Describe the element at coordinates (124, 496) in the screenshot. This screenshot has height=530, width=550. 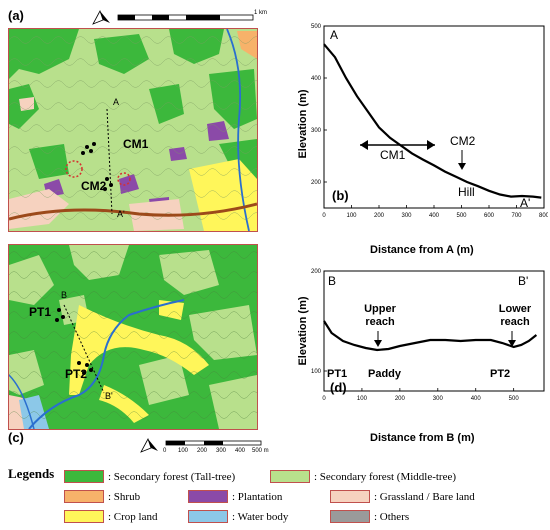
I see `legend-label: : Shrub` at that location.